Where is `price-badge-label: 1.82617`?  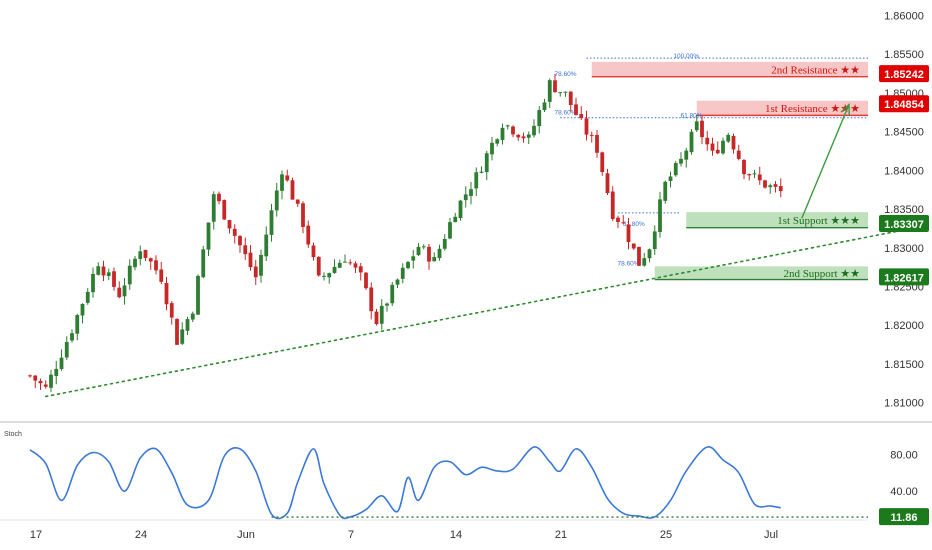 price-badge-label: 1.82617 is located at coordinates (904, 278).